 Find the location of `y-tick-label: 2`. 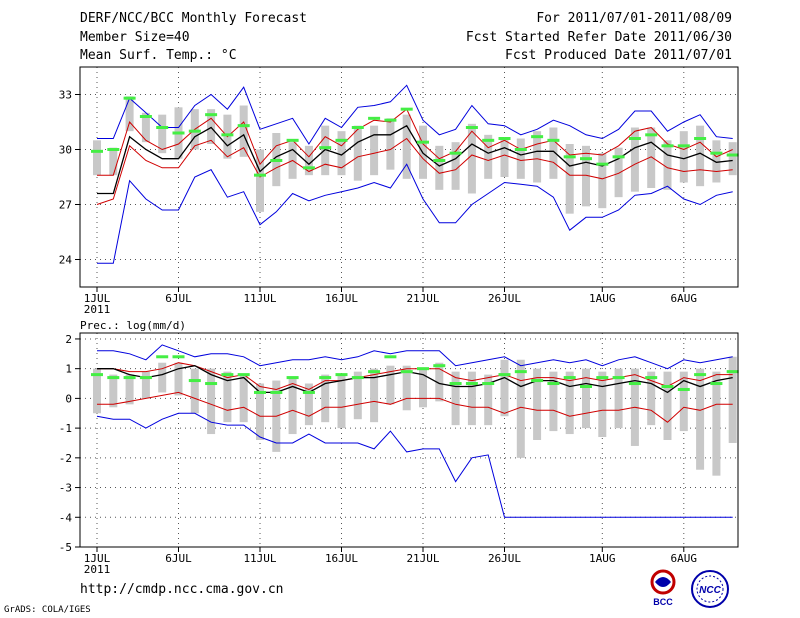

y-tick-label: 2 is located at coordinates (68, 339).